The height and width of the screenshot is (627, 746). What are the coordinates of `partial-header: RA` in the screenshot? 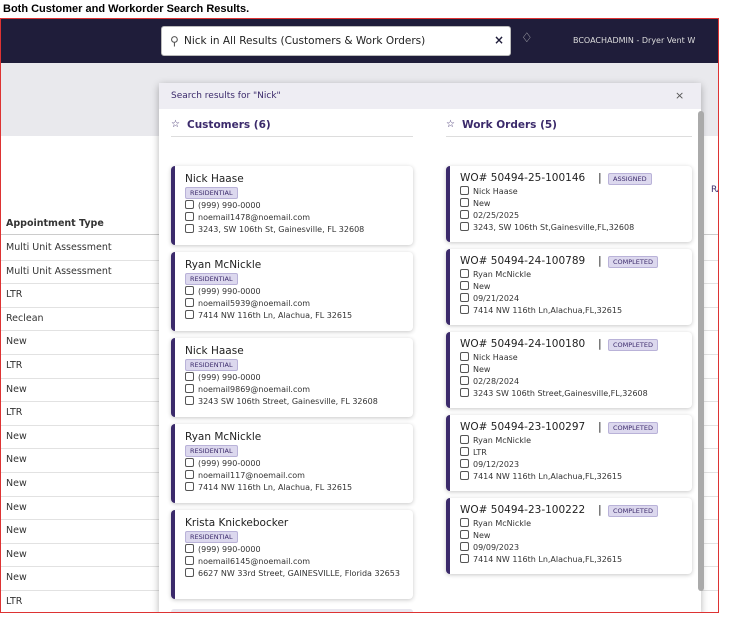 It's located at (714, 190).